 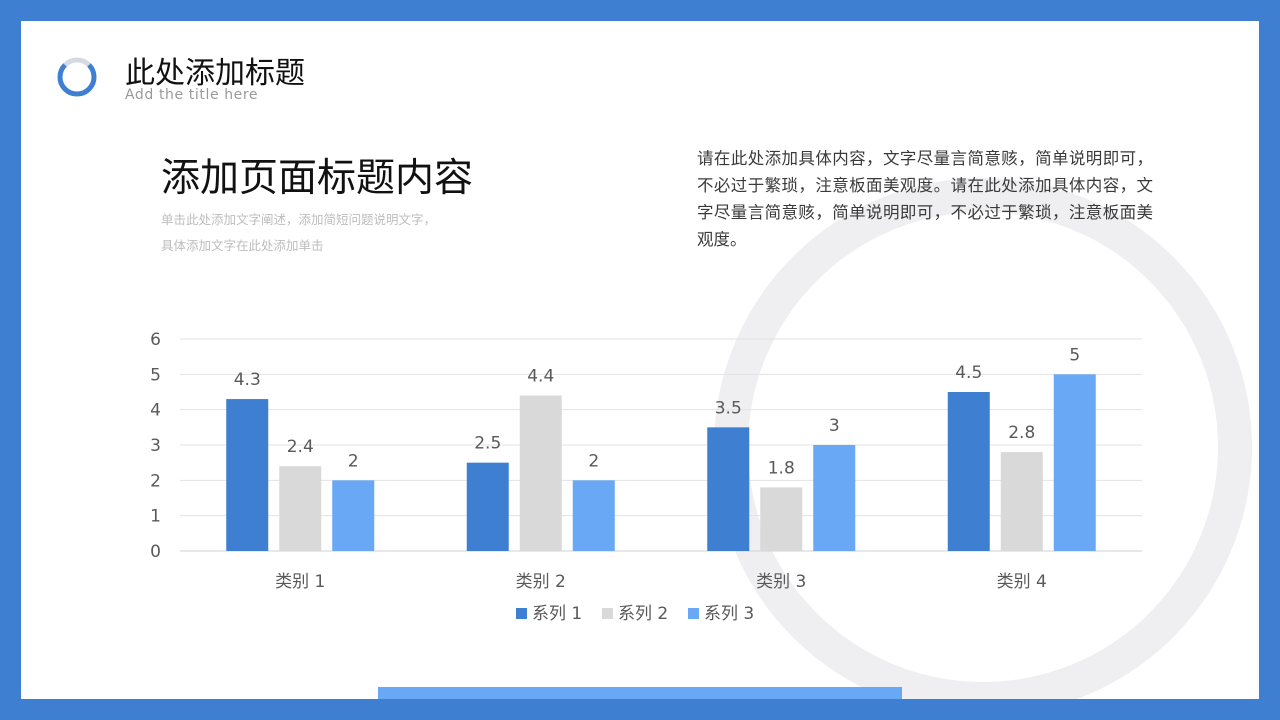 What do you see at coordinates (781, 468) in the screenshot?
I see `data-label: 1.8` at bounding box center [781, 468].